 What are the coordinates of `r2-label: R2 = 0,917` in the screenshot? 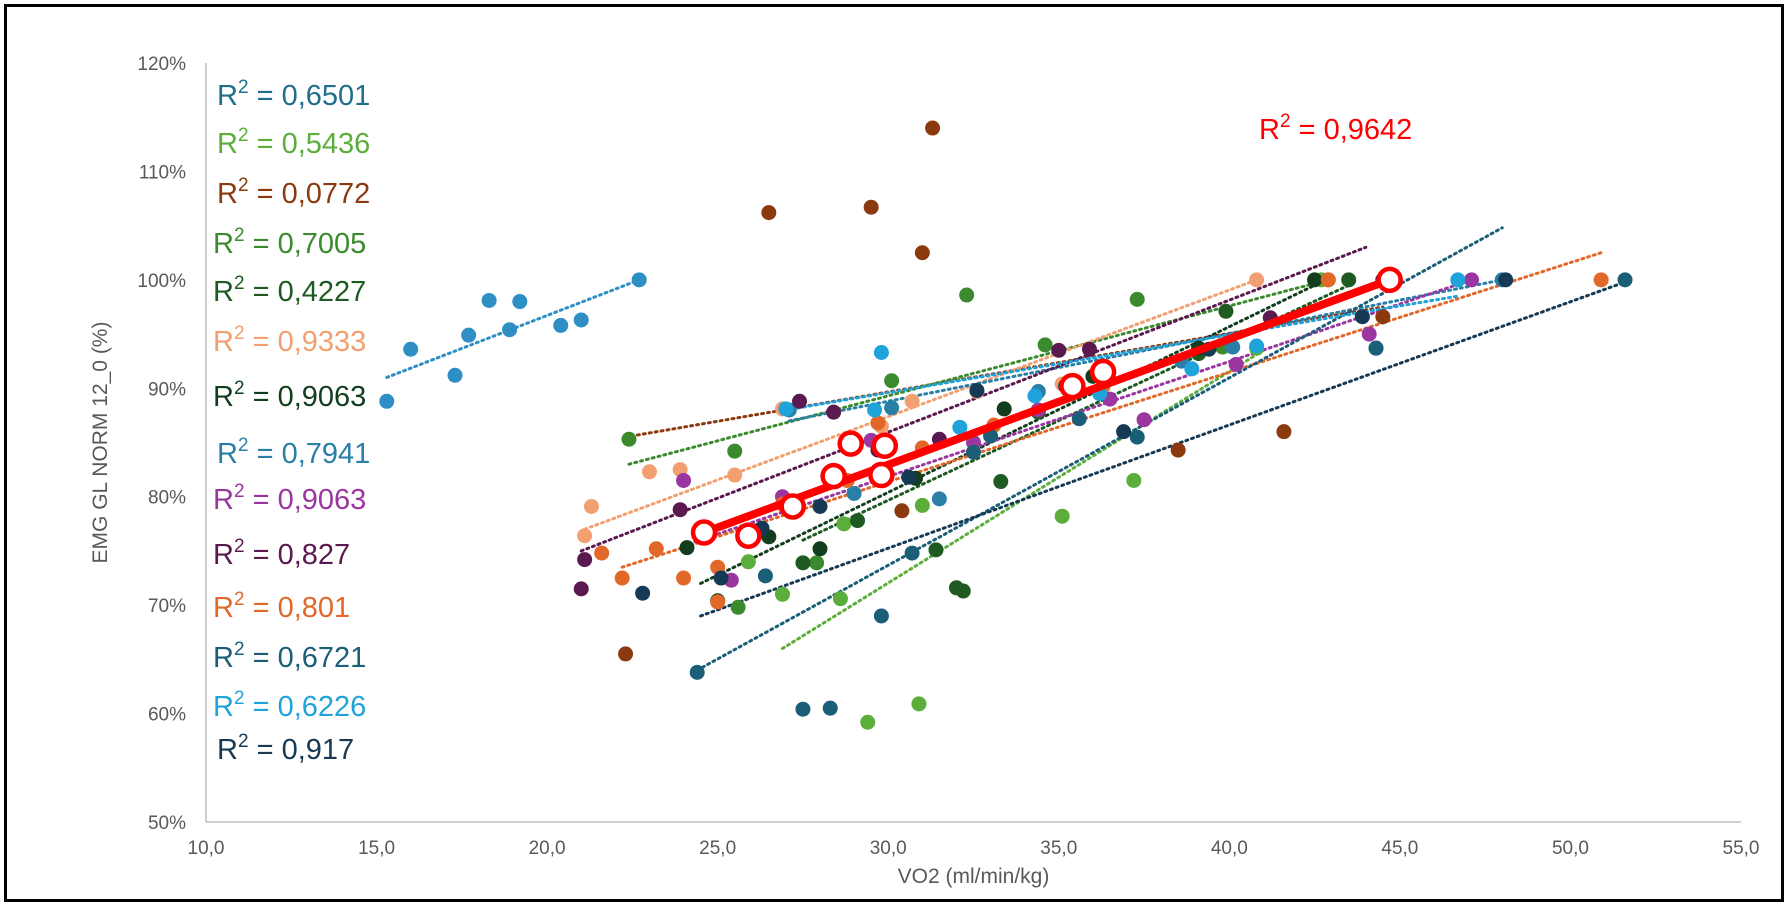 It's located at (285, 748).